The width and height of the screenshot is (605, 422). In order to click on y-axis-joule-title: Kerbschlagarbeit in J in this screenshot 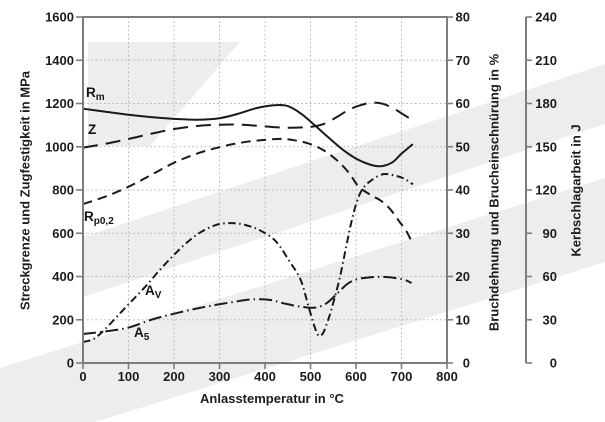, I will do `click(576, 190)`.